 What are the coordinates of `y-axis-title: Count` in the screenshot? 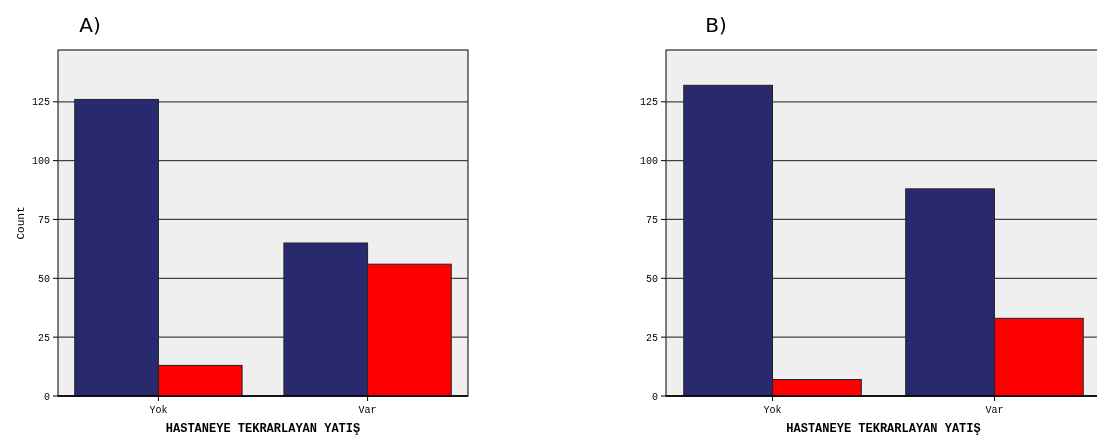 It's located at (21, 223).